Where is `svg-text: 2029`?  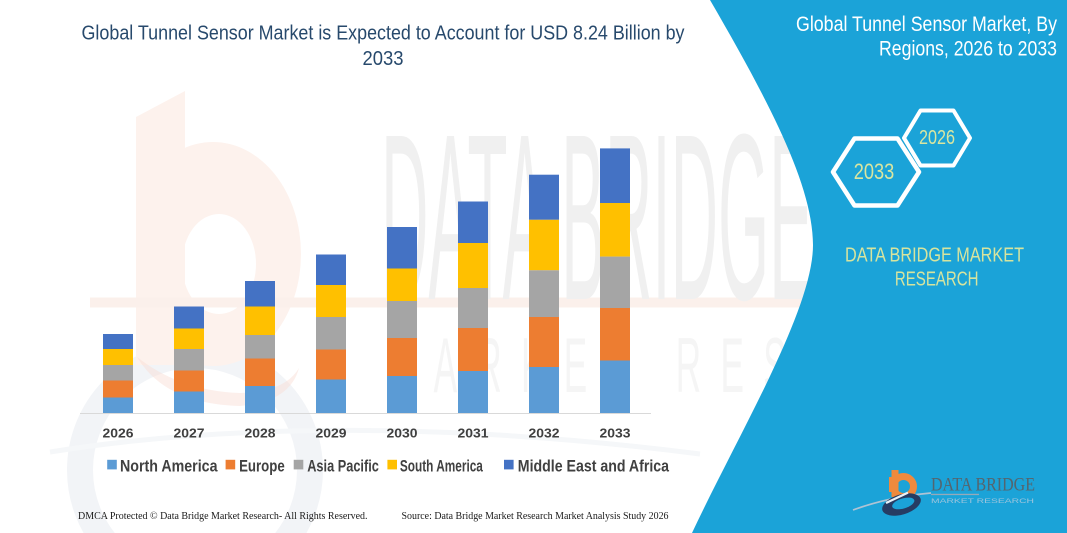 svg-text: 2029 is located at coordinates (331, 433).